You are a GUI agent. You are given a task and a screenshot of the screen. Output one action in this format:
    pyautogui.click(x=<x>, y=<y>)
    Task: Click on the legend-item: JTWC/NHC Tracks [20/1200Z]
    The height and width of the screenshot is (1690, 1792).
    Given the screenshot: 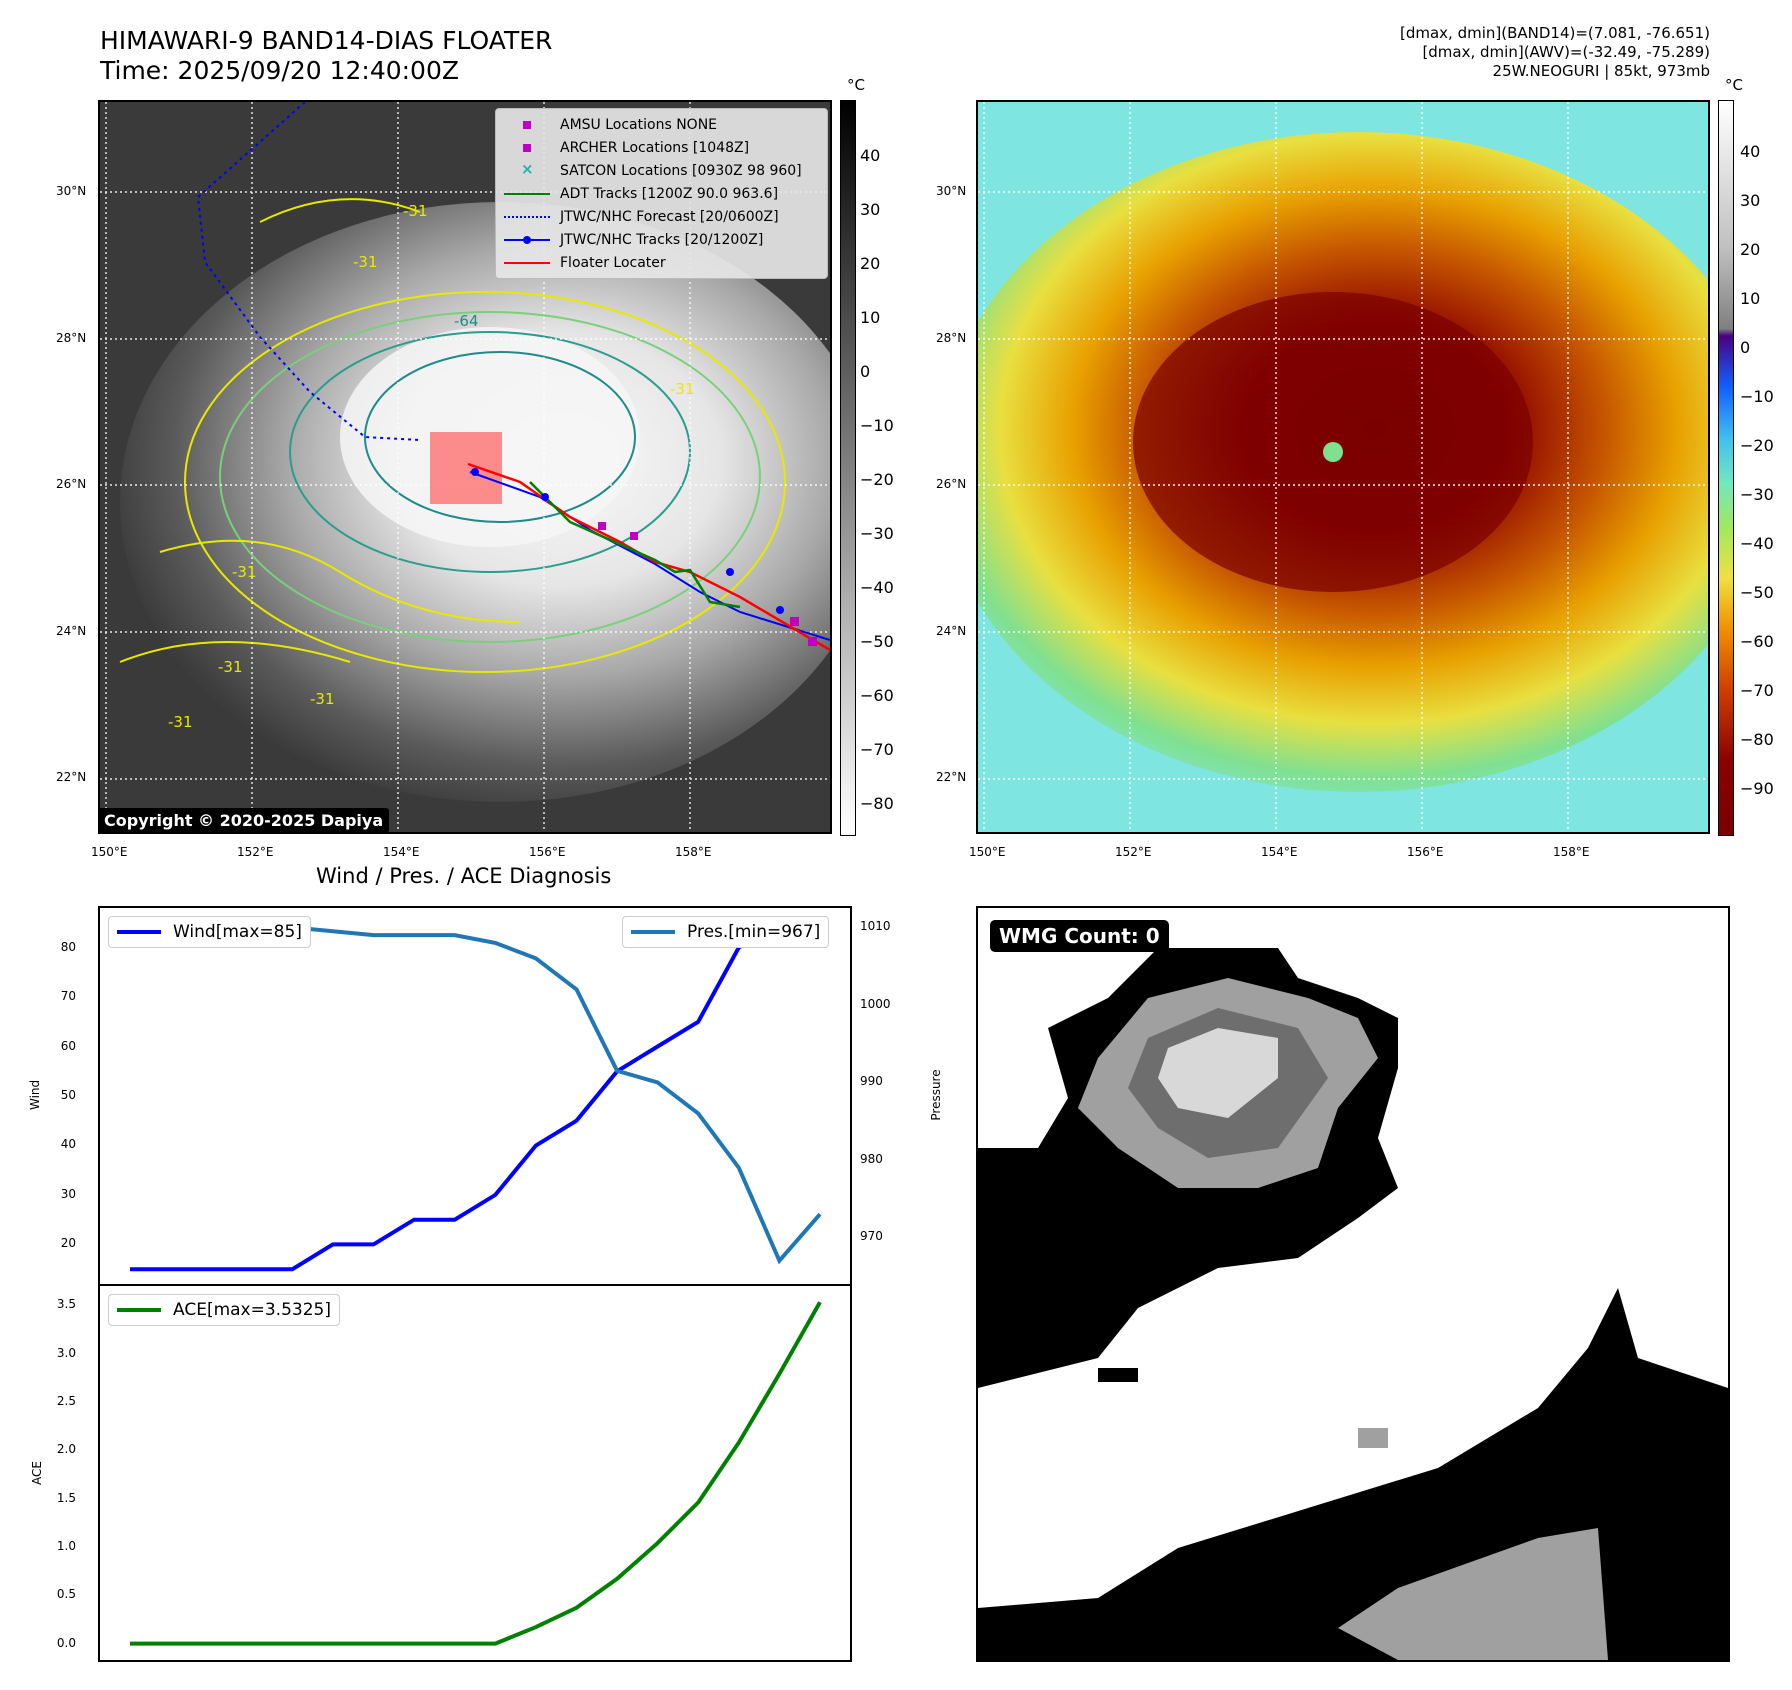 What is the action you would take?
    pyautogui.click(x=661, y=239)
    